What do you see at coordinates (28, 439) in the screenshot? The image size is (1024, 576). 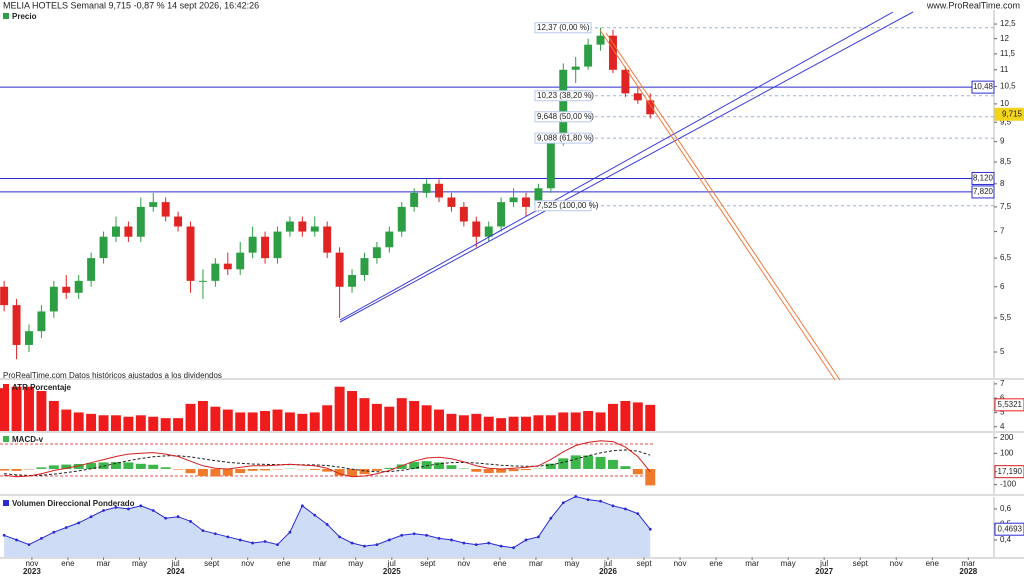 I see `legend-label: MACD-v` at bounding box center [28, 439].